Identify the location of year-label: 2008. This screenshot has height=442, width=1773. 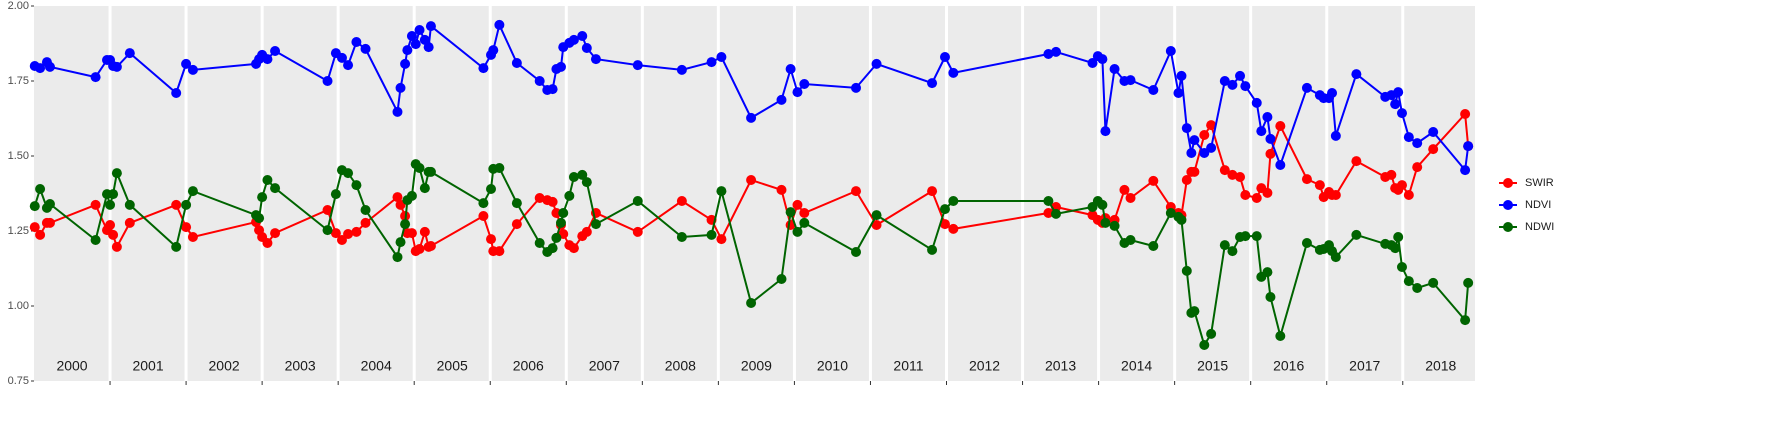
(680, 366).